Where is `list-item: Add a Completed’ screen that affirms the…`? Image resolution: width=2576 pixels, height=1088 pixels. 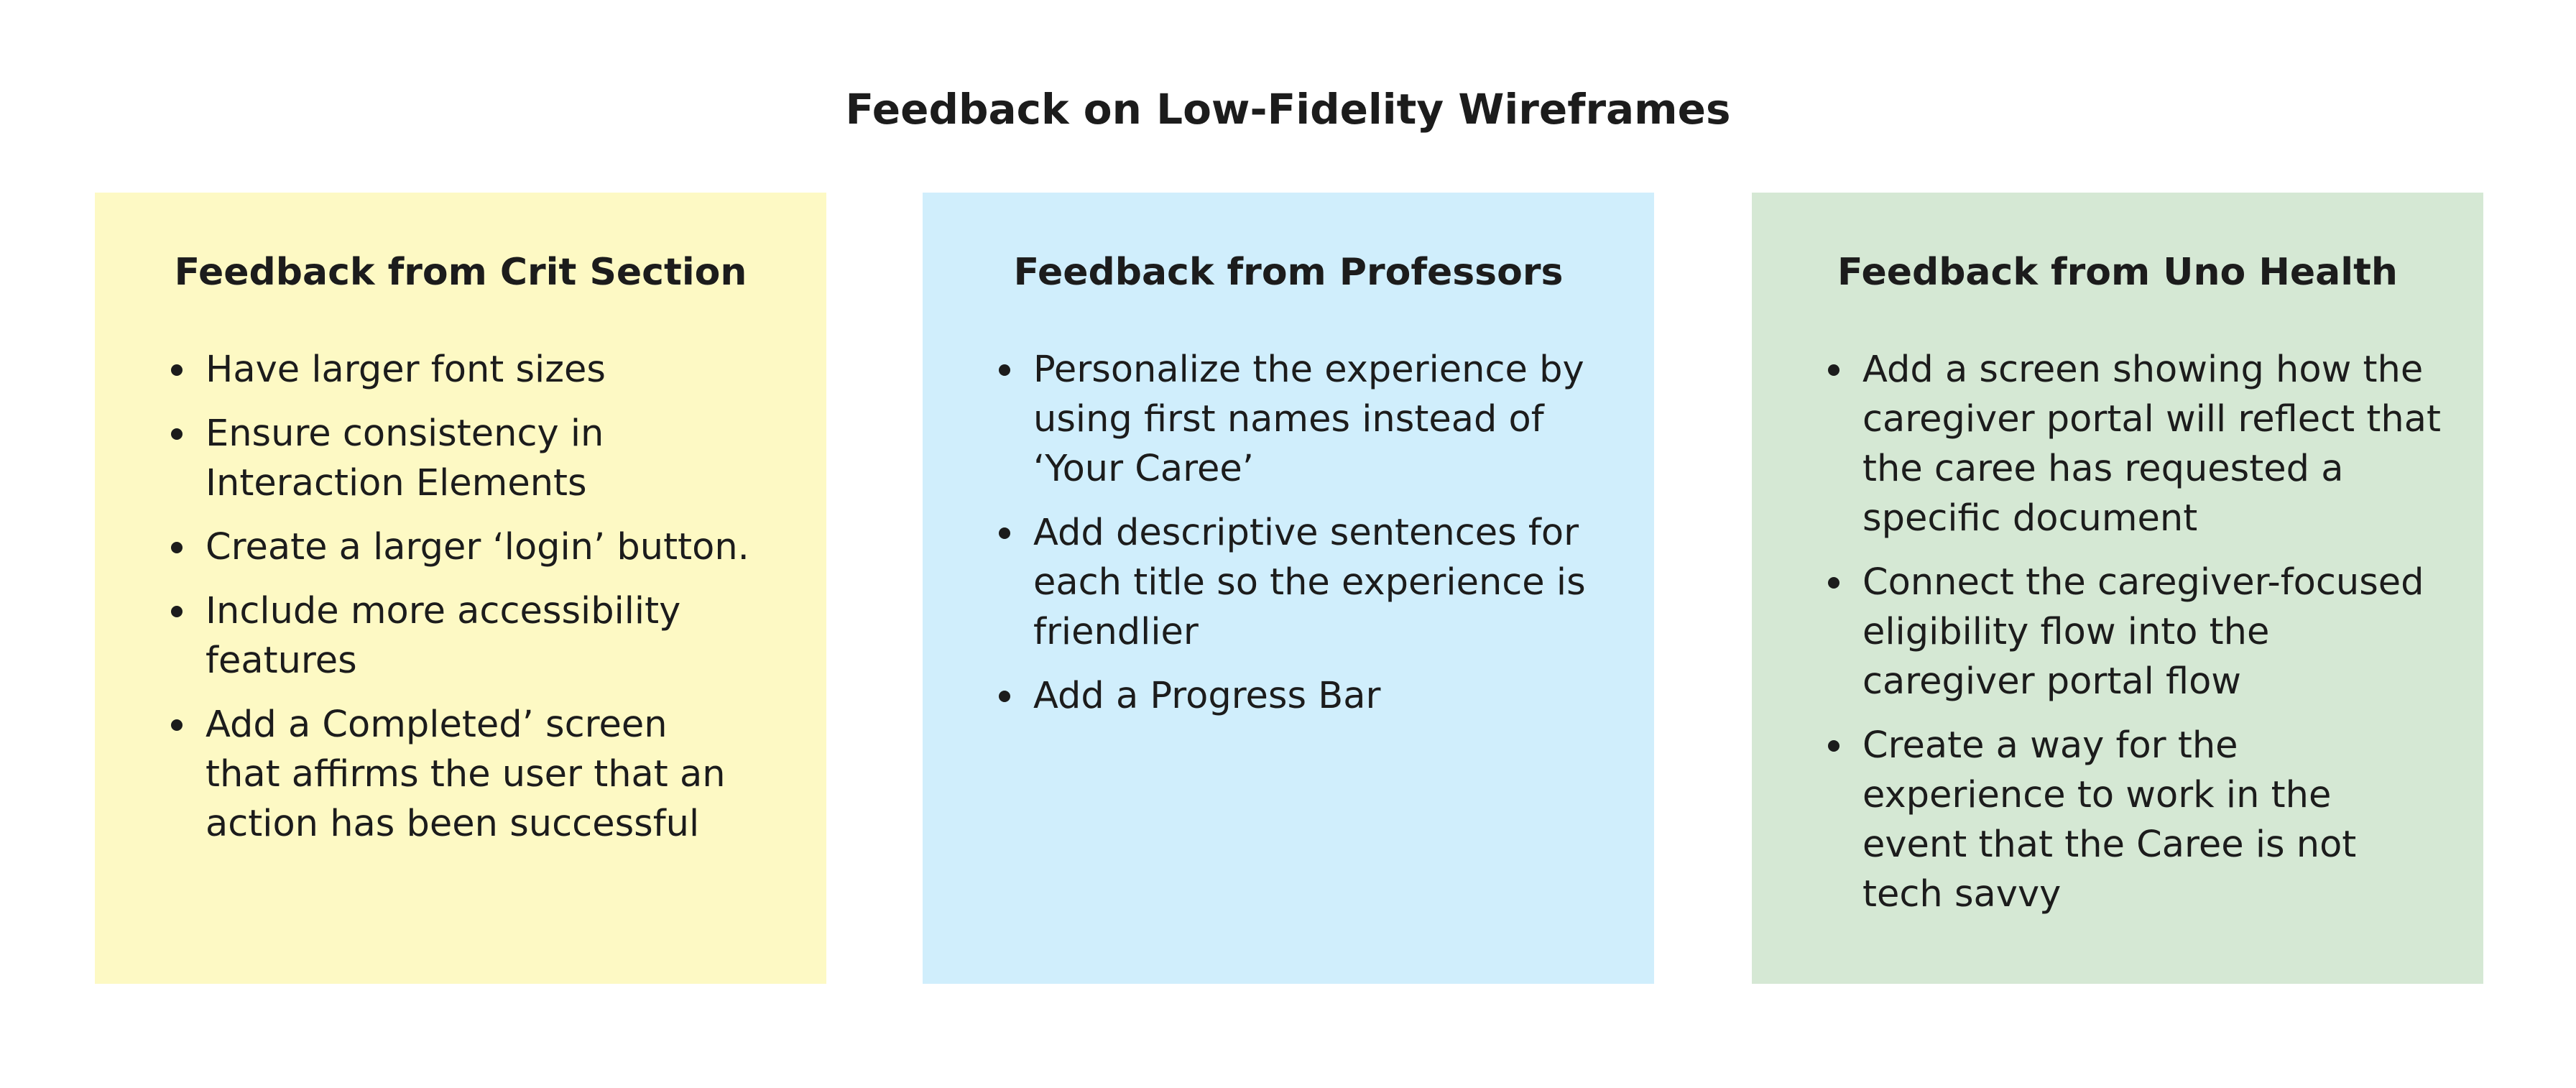
list-item: Add a Completed’ screen that affirms the… is located at coordinates (462, 774).